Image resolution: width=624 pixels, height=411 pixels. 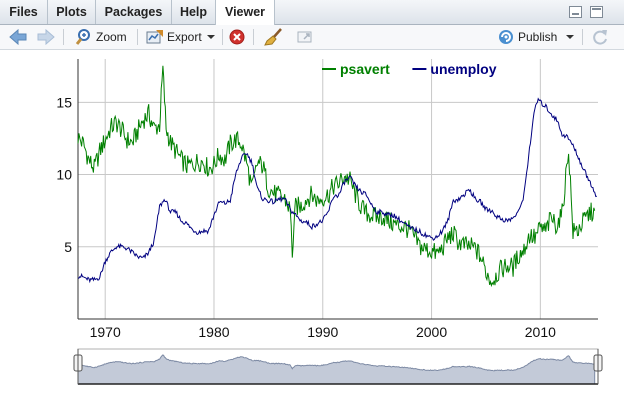 What do you see at coordinates (184, 37) in the screenshot?
I see `export-label: Export` at bounding box center [184, 37].